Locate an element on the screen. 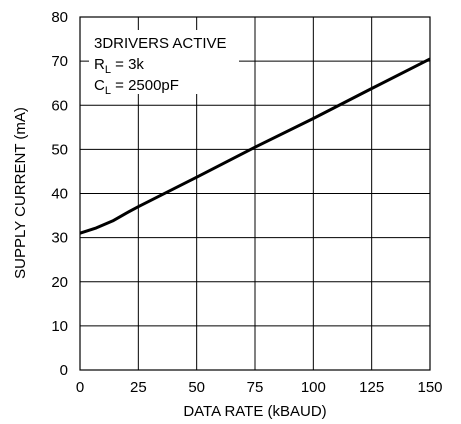 This screenshot has height=424, width=461. y-tick-label: 0 is located at coordinates (64, 370).